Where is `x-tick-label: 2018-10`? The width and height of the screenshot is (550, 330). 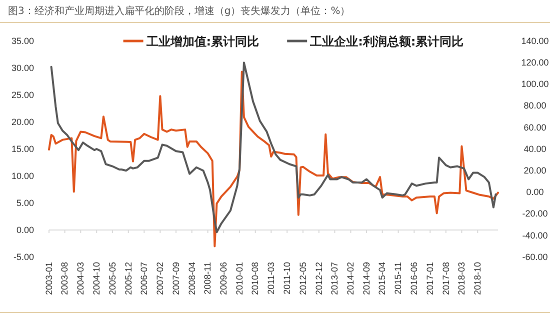
x-tick-label: 2018-10 is located at coordinates (477, 279).